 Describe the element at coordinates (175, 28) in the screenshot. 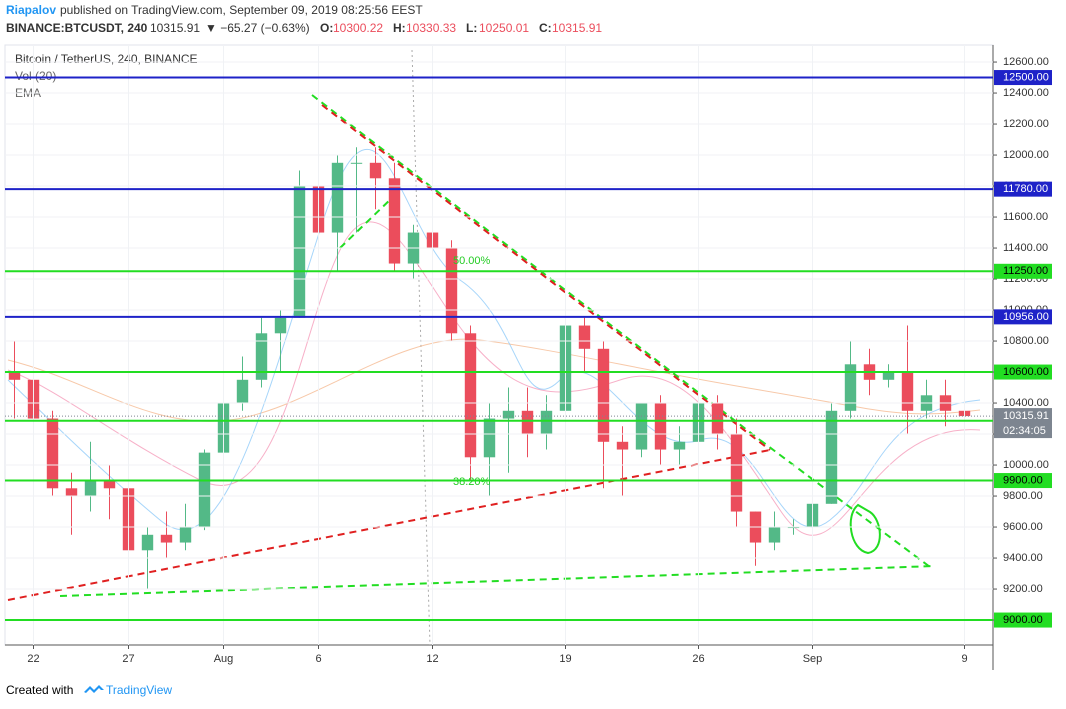

I see `price: 10315.91` at that location.